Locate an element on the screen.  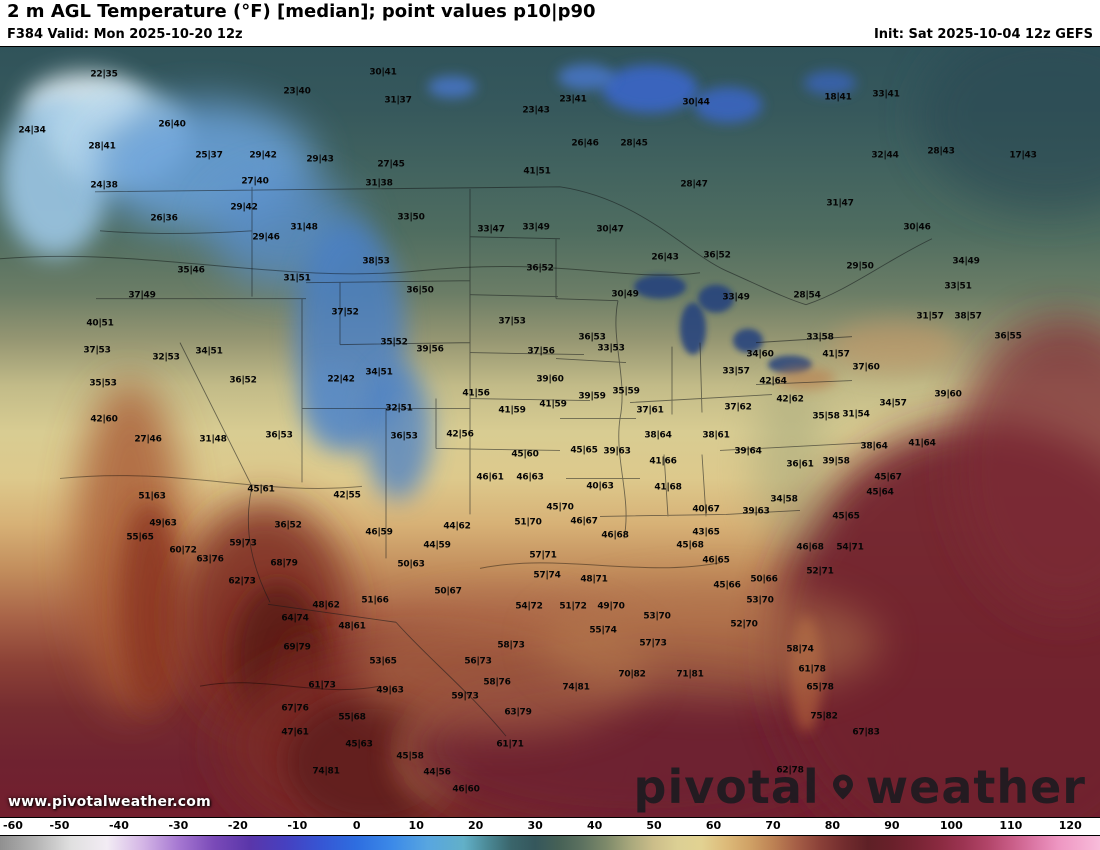
valid-time-label: F384 Valid: Mon 2025-10-20 12z is located at coordinates (125, 34).